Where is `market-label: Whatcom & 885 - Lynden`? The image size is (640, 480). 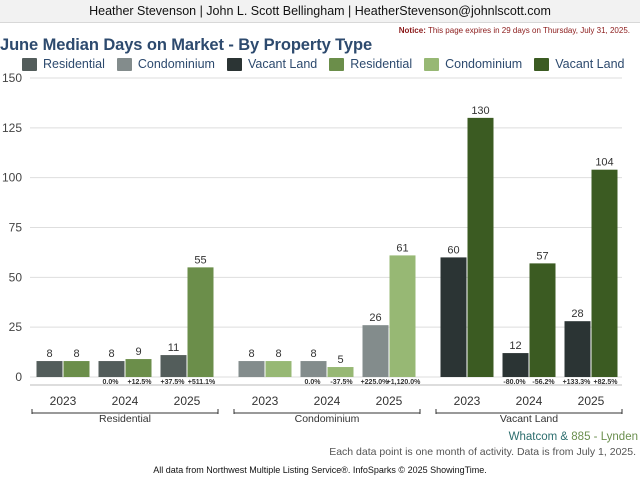
market-label: Whatcom & 885 - Lynden is located at coordinates (573, 437).